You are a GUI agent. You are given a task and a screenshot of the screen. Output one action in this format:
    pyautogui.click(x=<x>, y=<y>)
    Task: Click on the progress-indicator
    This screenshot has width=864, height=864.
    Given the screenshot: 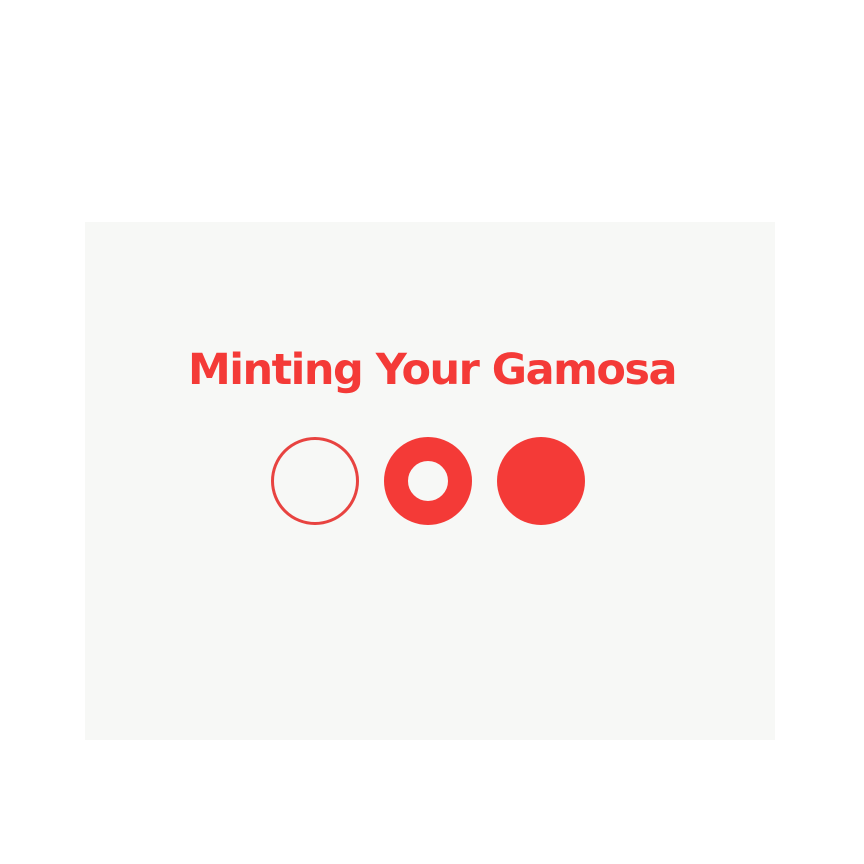 What is the action you would take?
    pyautogui.click(x=429, y=482)
    